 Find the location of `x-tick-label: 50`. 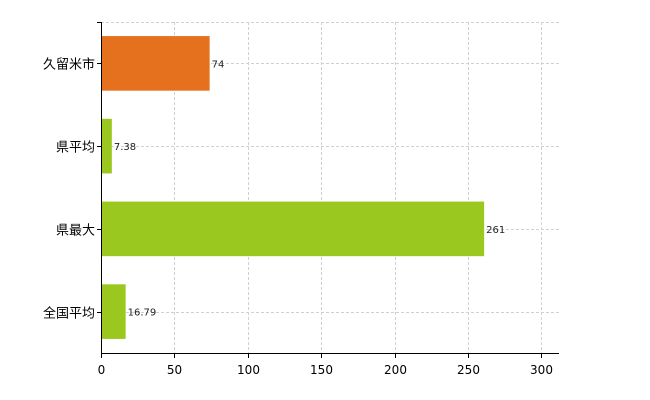

x-tick-label: 50 is located at coordinates (174, 370).